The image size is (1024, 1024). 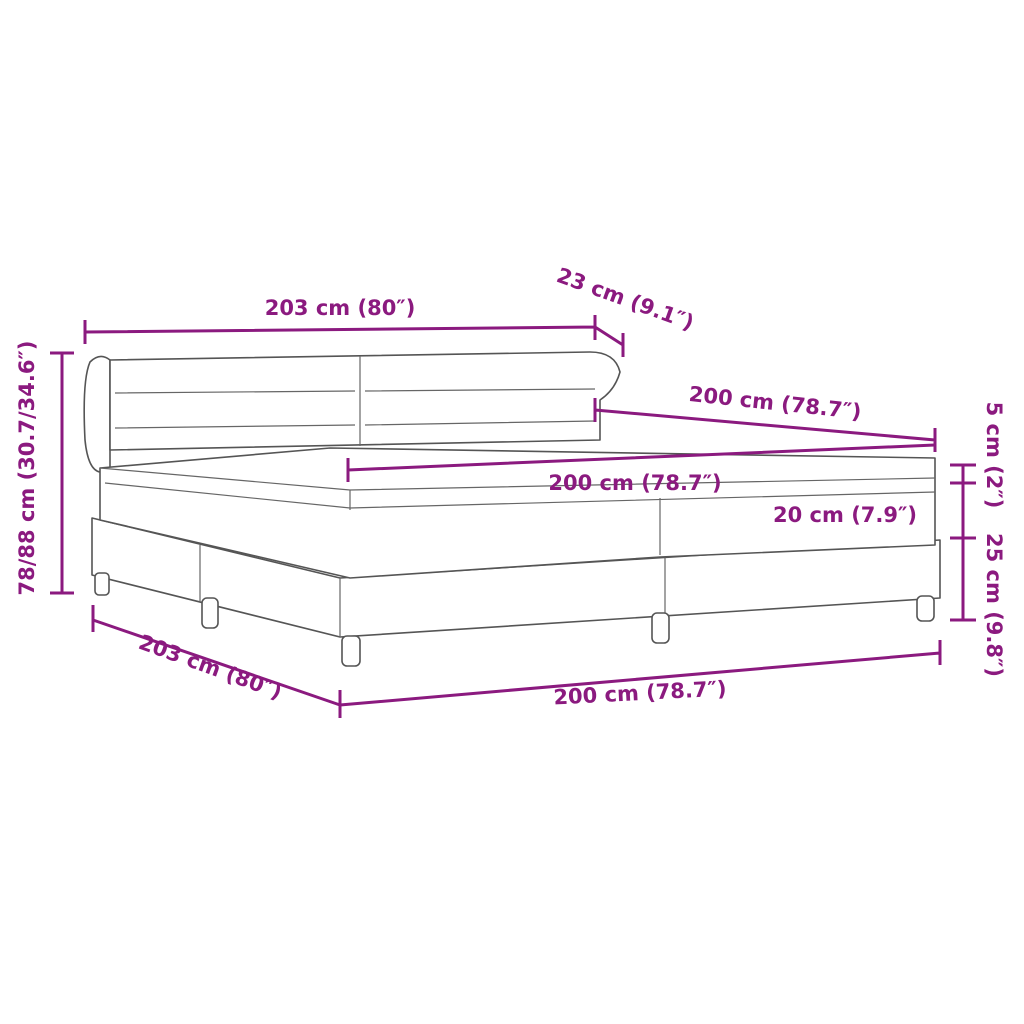 I want to click on mattress-length-label: 200 cm (78.7″), so click(x=775, y=403).